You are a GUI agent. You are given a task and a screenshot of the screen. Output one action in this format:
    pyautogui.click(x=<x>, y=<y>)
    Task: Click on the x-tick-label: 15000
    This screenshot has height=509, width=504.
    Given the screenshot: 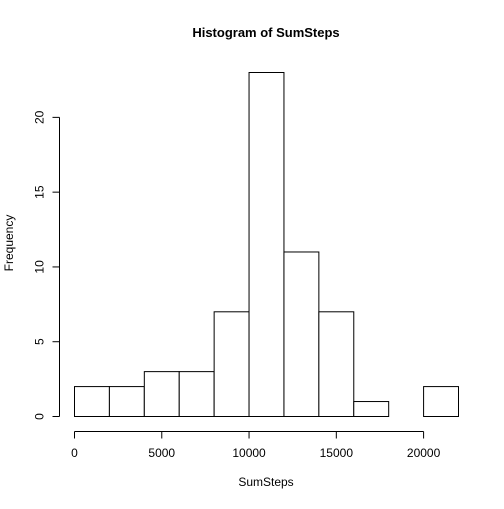 What is the action you would take?
    pyautogui.click(x=337, y=453)
    